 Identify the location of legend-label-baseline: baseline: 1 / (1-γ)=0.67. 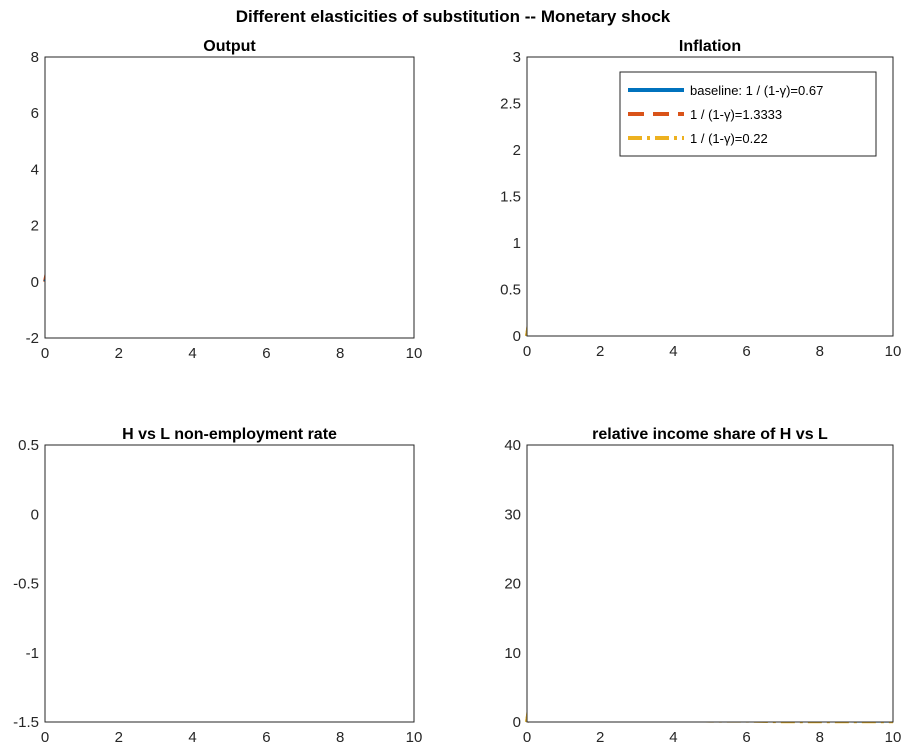
(756, 90).